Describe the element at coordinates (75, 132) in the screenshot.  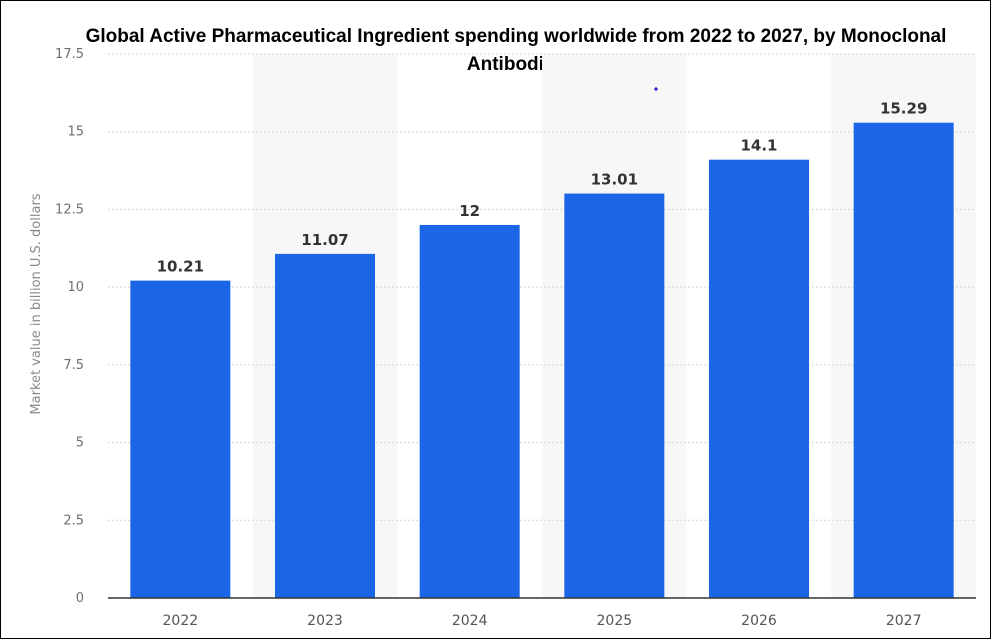
I see `y-tick-label: 15` at that location.